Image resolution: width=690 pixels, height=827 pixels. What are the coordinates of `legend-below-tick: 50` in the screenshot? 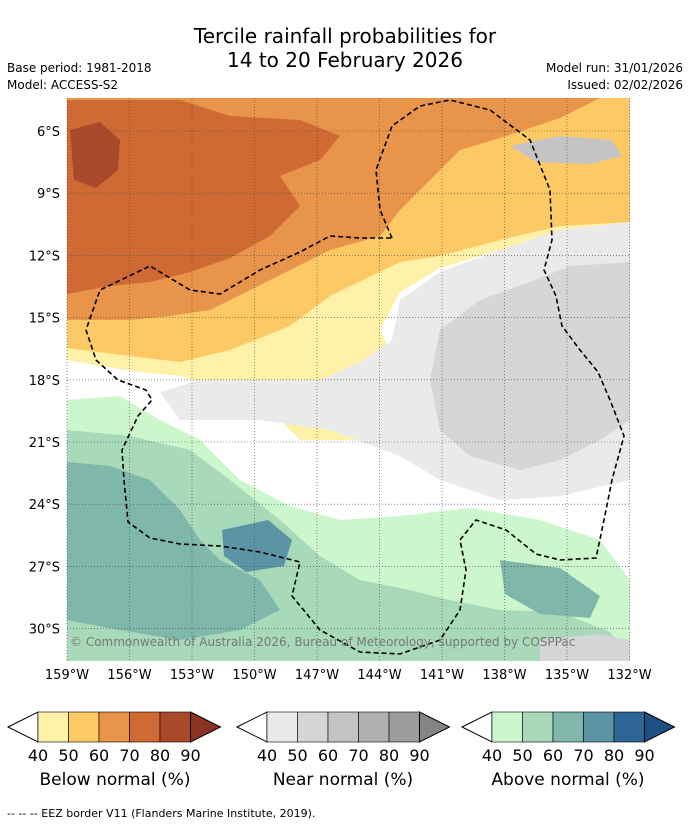 It's located at (68, 755).